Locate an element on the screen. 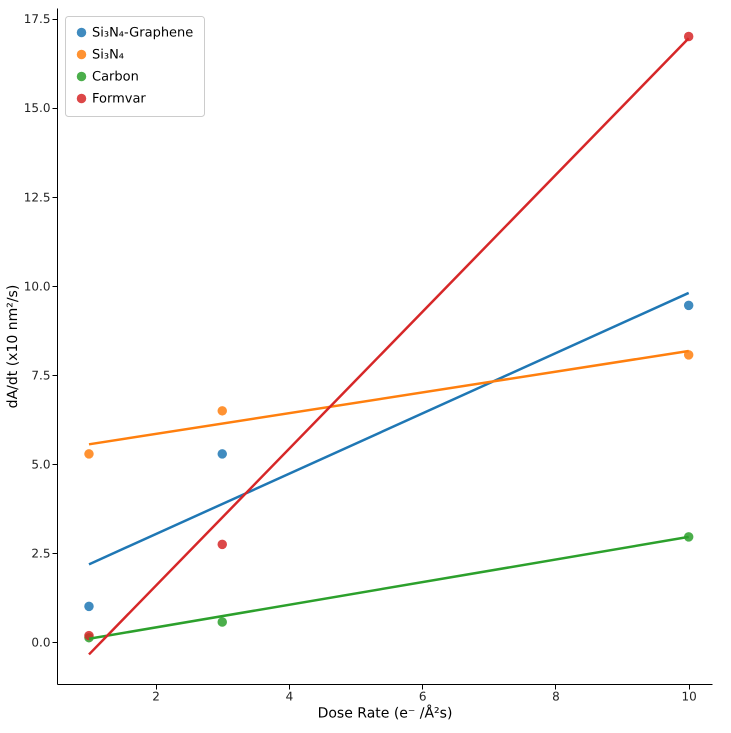  x-tick-label: 8 is located at coordinates (556, 697).